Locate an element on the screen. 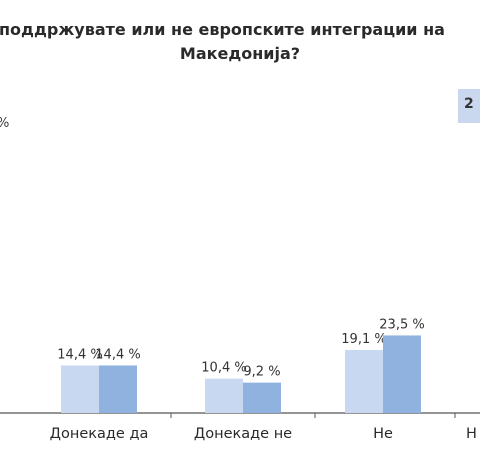 This screenshot has height=455, width=480. chart-title-line-2: Македонија? is located at coordinates (240, 53).